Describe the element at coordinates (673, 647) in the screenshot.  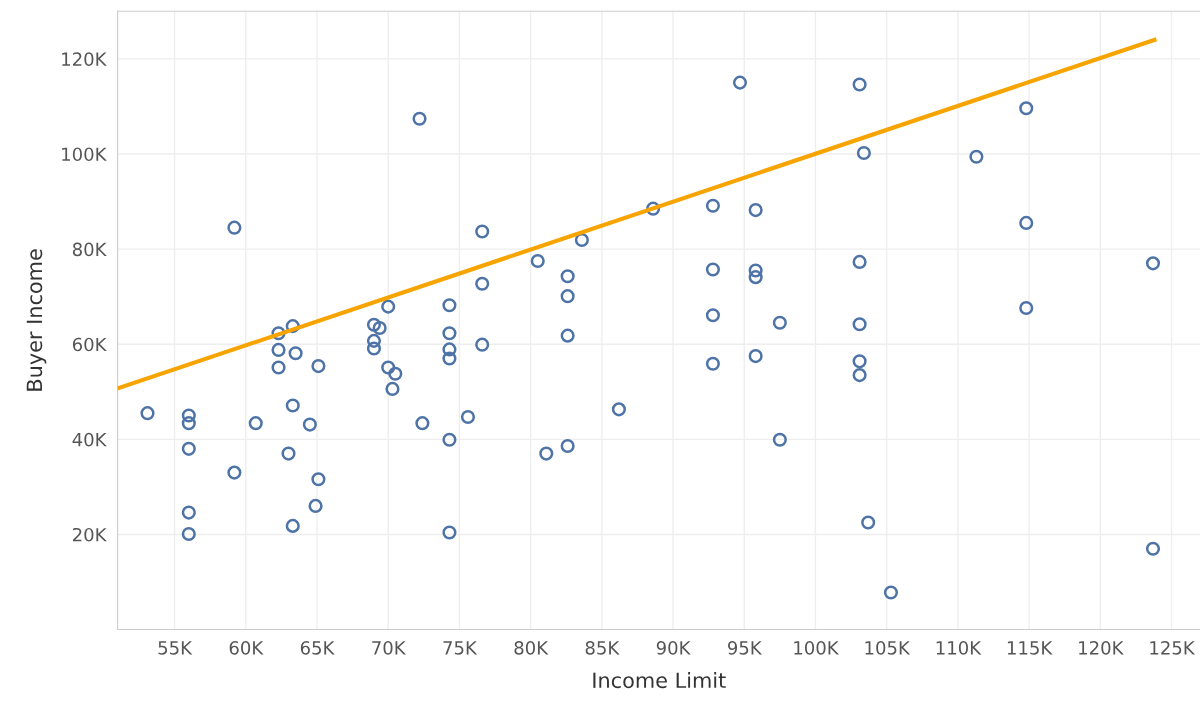
I see `x-tick-label: 90K` at that location.